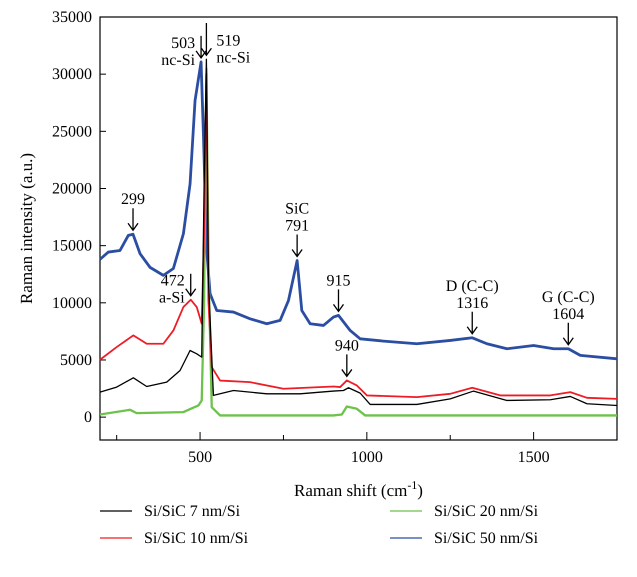 This screenshot has width=637, height=577. What do you see at coordinates (338, 281) in the screenshot?
I see `annotation: 915` at bounding box center [338, 281].